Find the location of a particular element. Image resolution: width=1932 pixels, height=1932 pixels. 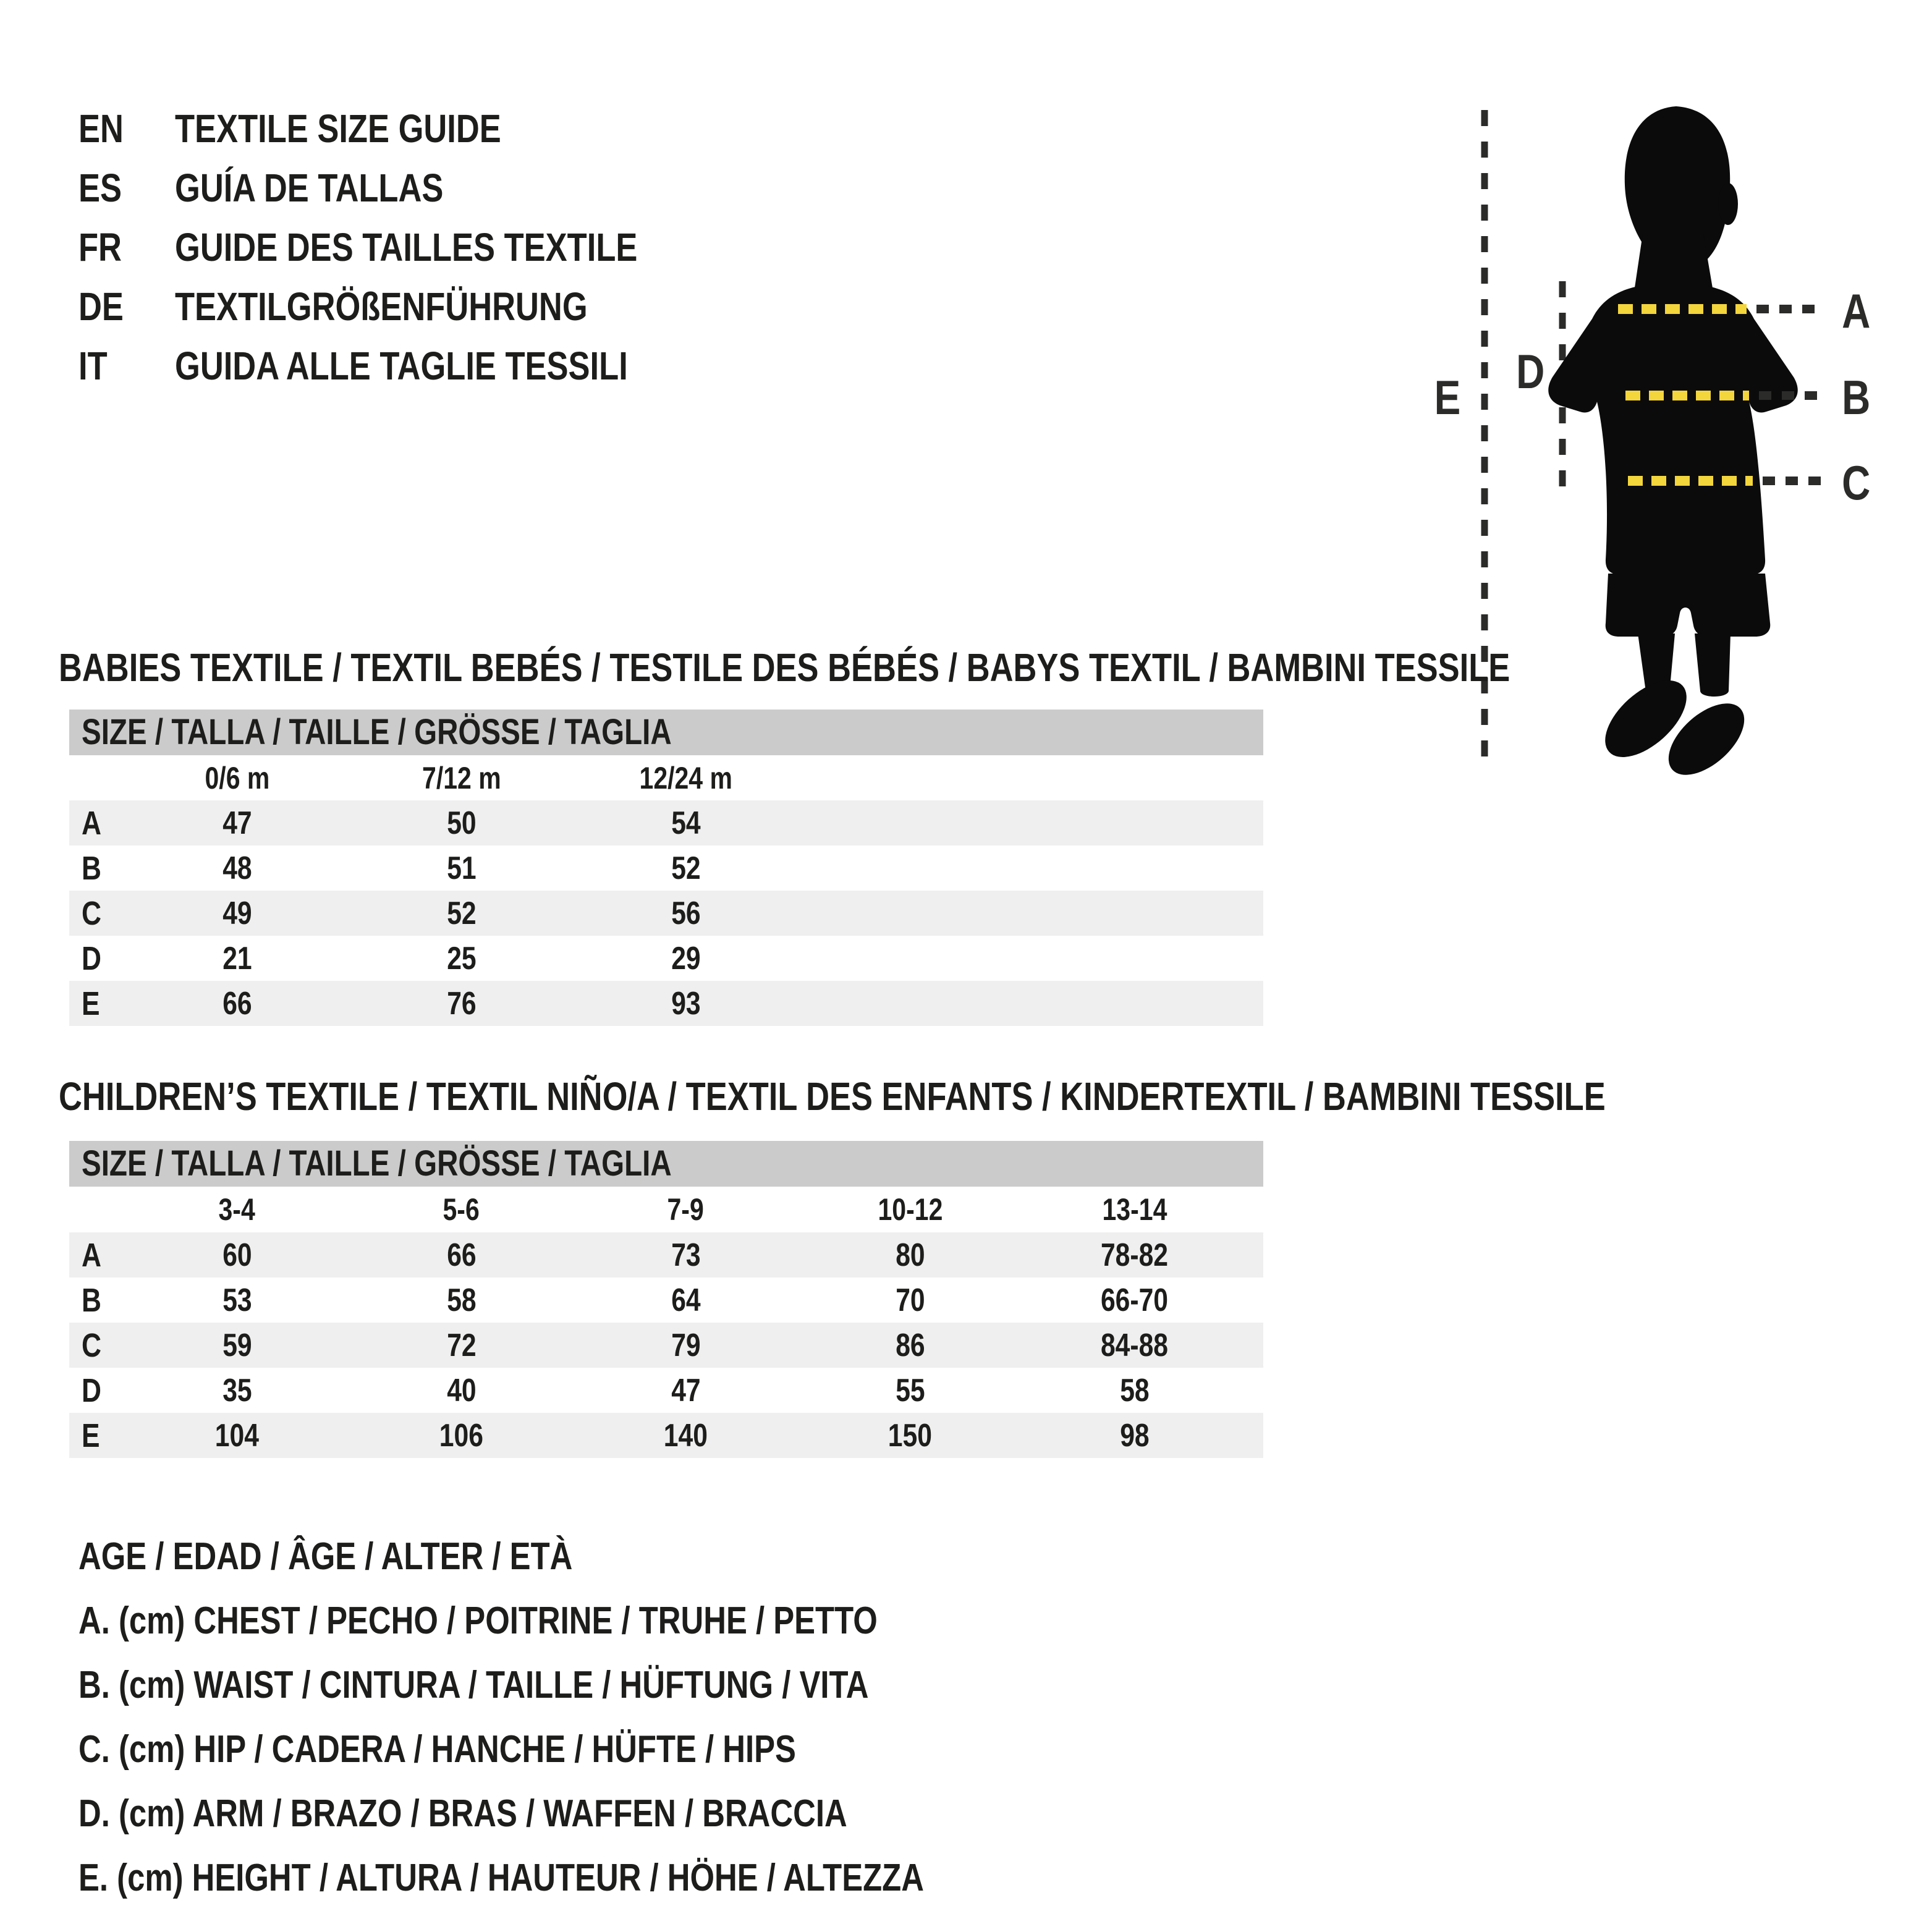

table-cell: 48 is located at coordinates (237, 868).